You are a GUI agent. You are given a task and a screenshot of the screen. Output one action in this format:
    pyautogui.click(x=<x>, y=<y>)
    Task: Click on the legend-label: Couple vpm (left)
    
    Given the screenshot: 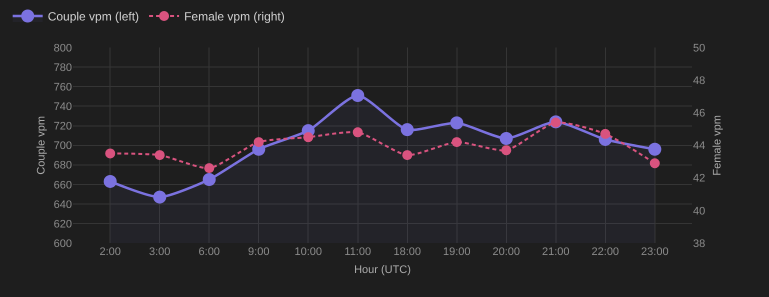 What is the action you would take?
    pyautogui.click(x=94, y=17)
    